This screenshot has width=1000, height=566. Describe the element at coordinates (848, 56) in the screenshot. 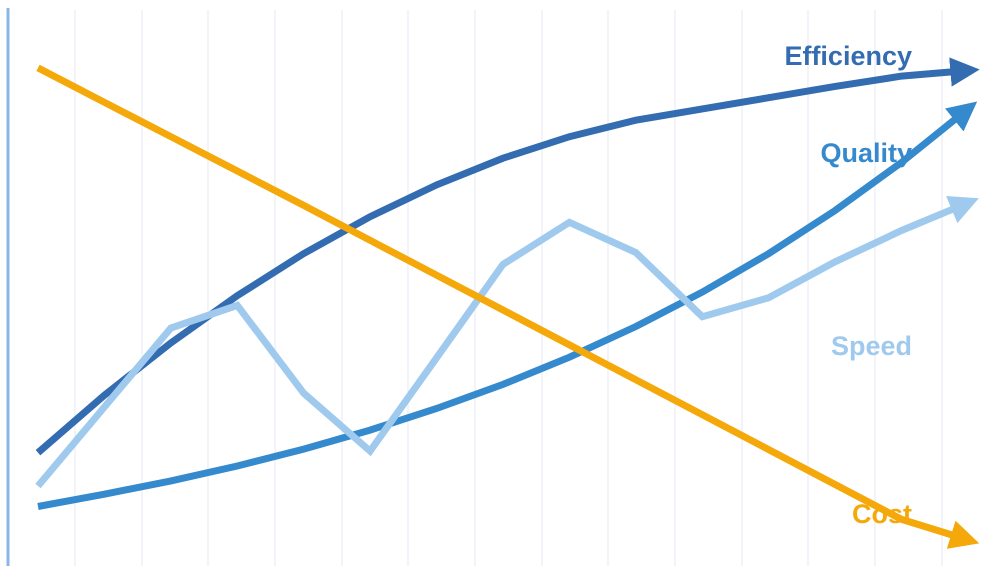

I see `series-label-efficiency: Efficiency` at that location.